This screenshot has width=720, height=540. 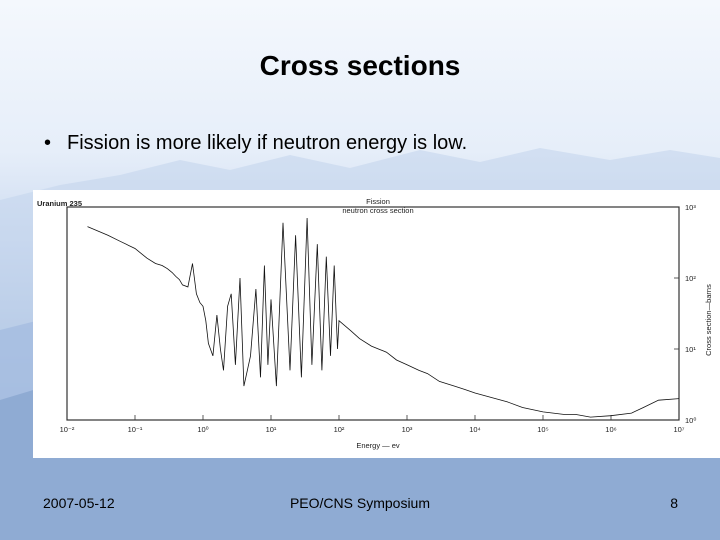 I want to click on chart-title: Fission, so click(x=378, y=201).